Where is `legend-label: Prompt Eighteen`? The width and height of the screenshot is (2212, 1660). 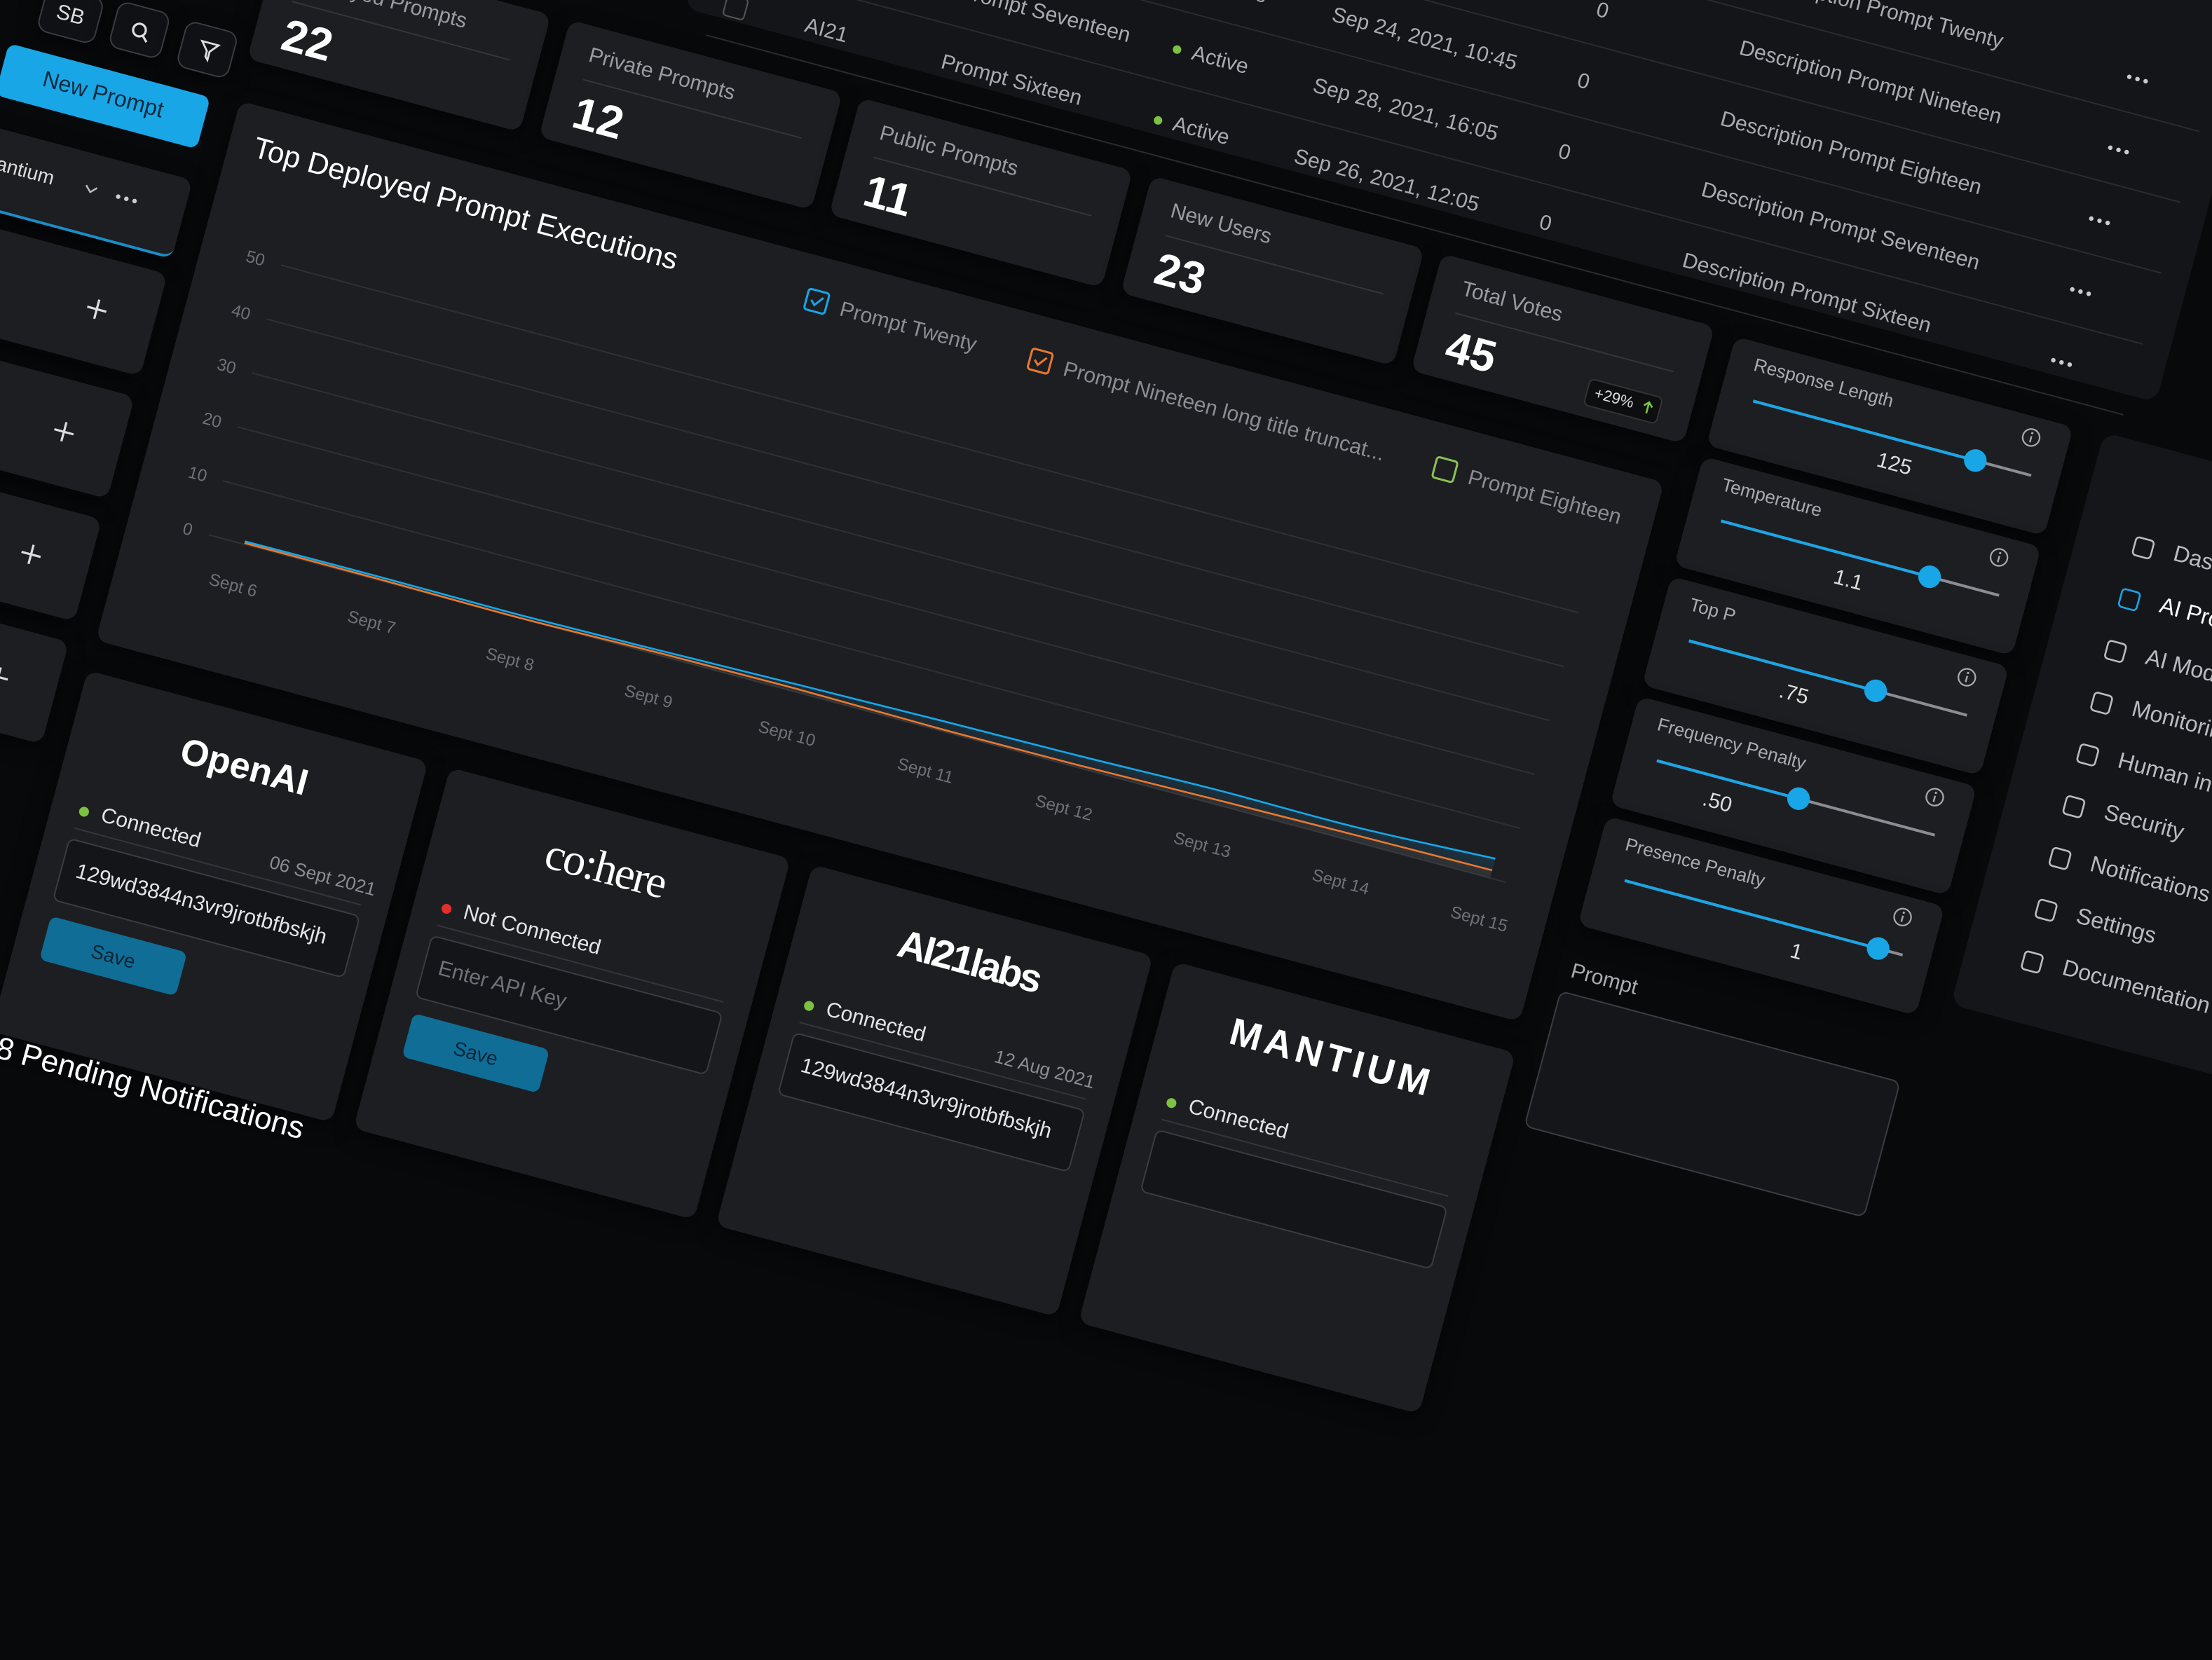
legend-label: Prompt Eighteen is located at coordinates (1545, 497).